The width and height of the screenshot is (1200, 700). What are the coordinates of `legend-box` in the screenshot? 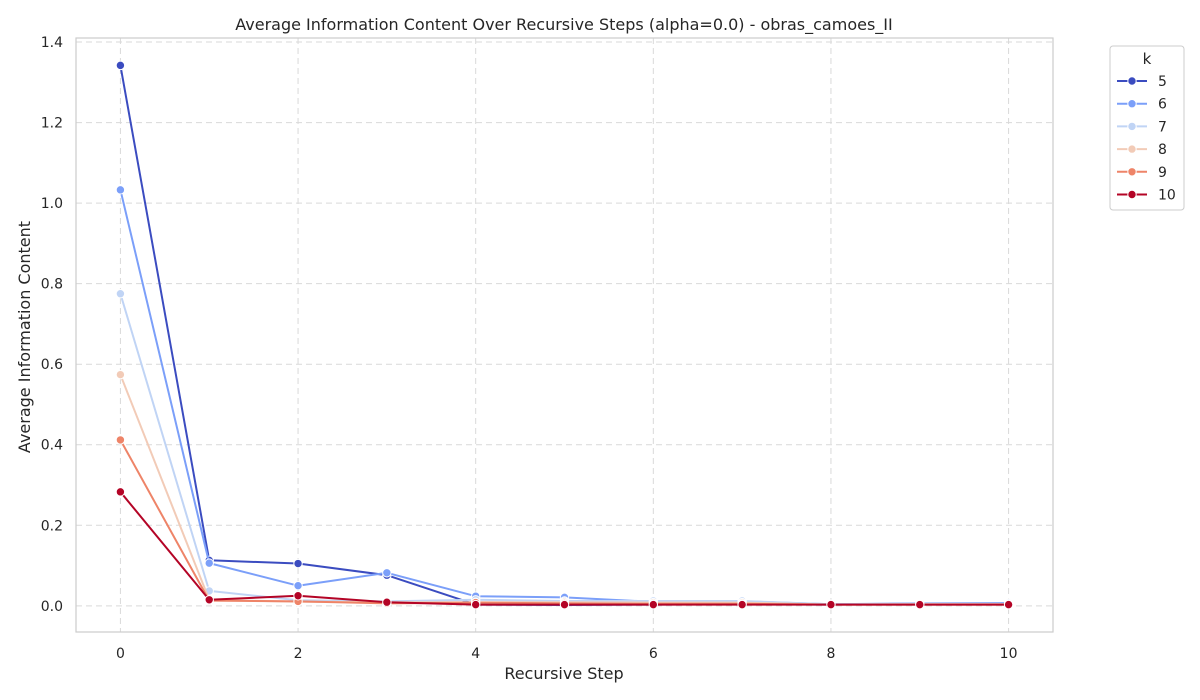 It's located at (1147, 128).